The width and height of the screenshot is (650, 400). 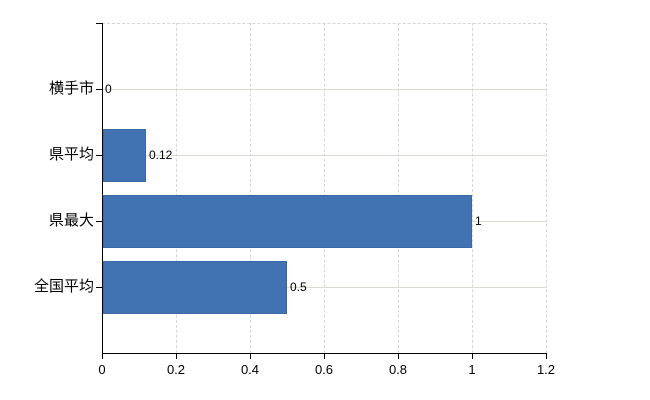 What do you see at coordinates (478, 221) in the screenshot?
I see `data-label: 1` at bounding box center [478, 221].